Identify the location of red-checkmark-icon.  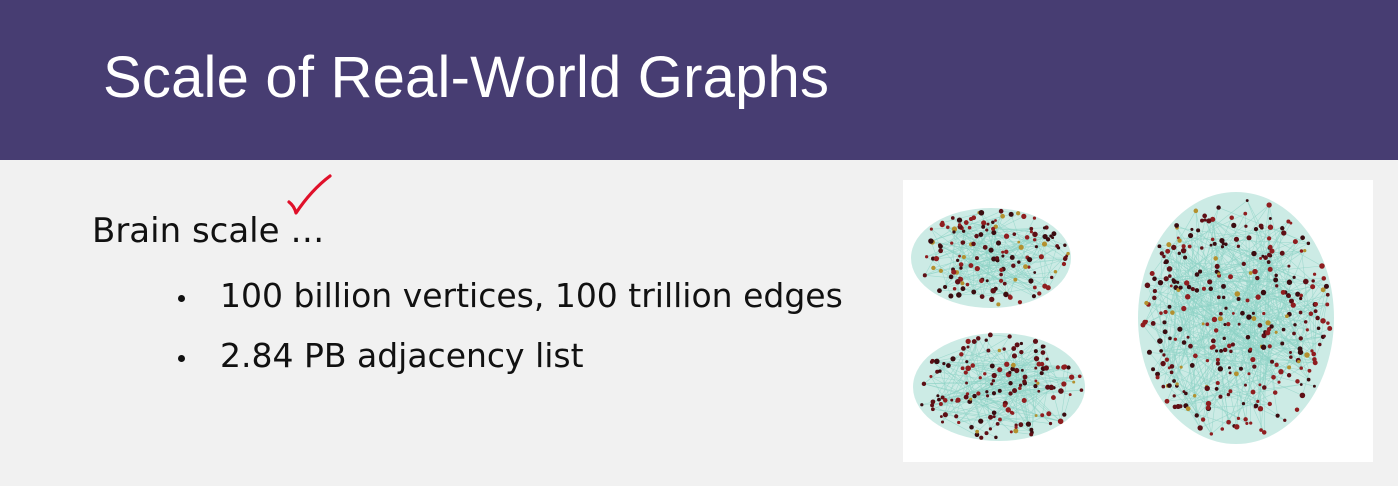
(309, 194).